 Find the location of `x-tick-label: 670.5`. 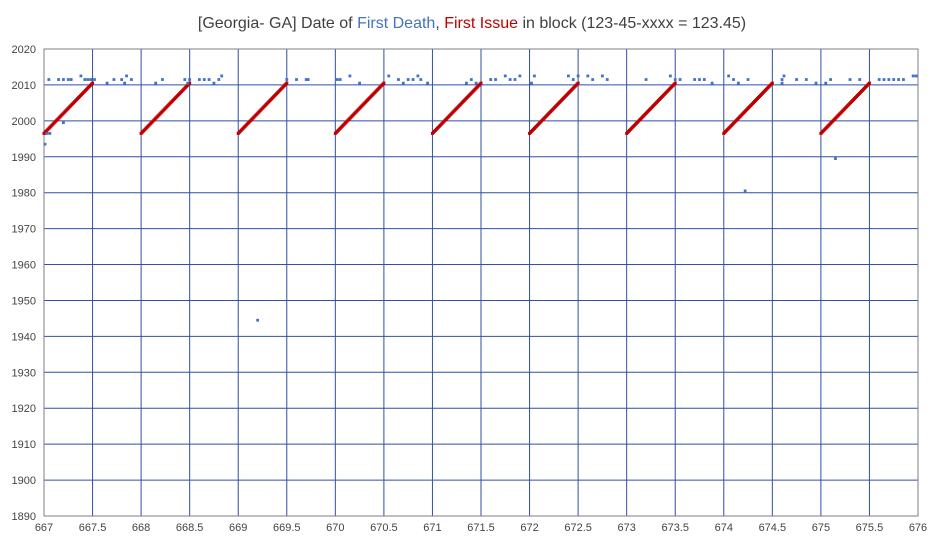

x-tick-label: 670.5 is located at coordinates (384, 528).